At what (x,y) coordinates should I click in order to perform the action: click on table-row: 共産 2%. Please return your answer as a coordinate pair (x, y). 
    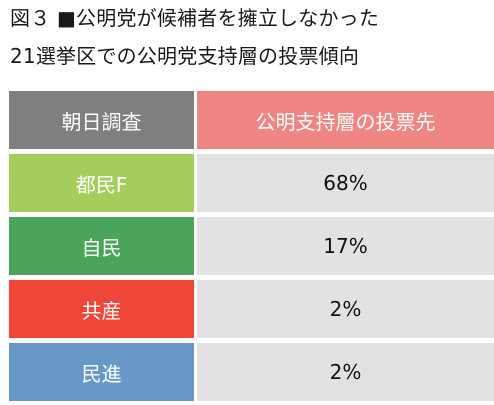
    Looking at the image, I should click on (251, 309).